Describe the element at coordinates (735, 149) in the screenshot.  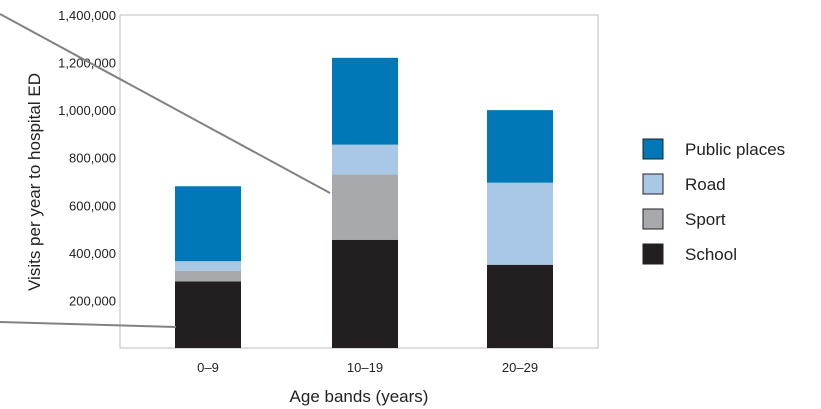
I see `legend-label-public-places: Public places` at that location.